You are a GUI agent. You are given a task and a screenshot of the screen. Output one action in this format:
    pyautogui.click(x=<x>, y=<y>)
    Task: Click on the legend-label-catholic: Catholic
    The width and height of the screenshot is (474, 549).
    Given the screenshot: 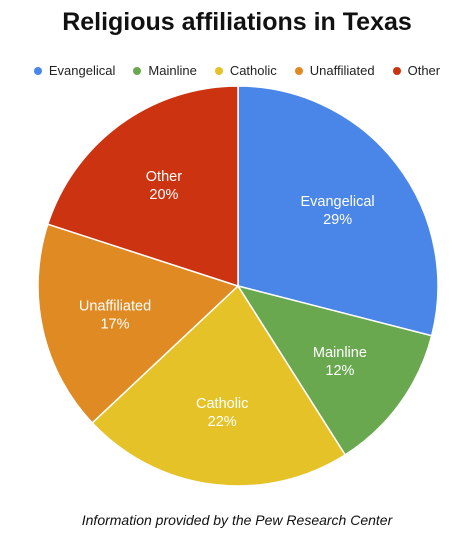 What is the action you would take?
    pyautogui.click(x=253, y=70)
    